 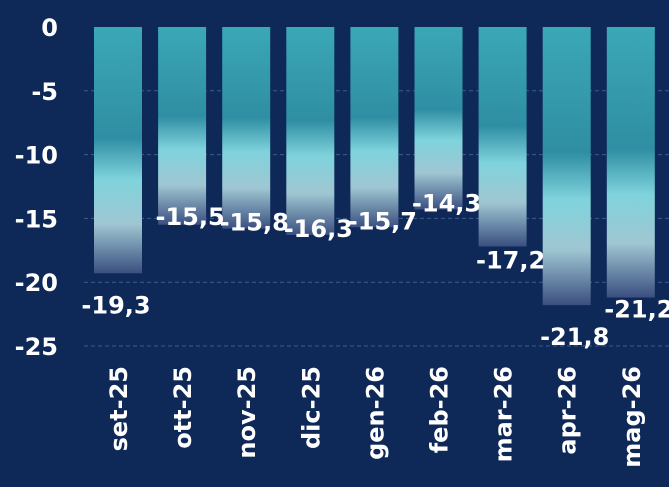 What do you see at coordinates (190, 217) in the screenshot?
I see `data-label: -15,5` at bounding box center [190, 217].